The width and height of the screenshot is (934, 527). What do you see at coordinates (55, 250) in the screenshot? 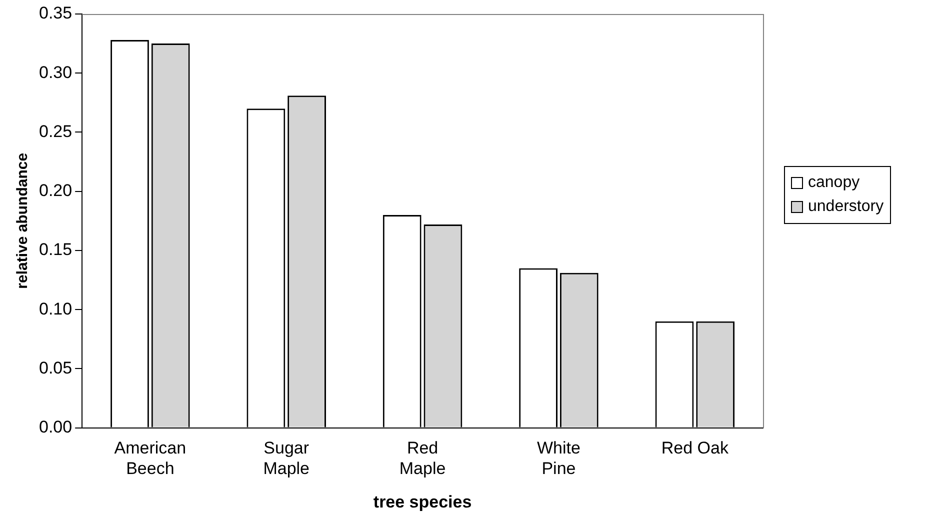
I see `y-tick-label: 0.15` at bounding box center [55, 250].